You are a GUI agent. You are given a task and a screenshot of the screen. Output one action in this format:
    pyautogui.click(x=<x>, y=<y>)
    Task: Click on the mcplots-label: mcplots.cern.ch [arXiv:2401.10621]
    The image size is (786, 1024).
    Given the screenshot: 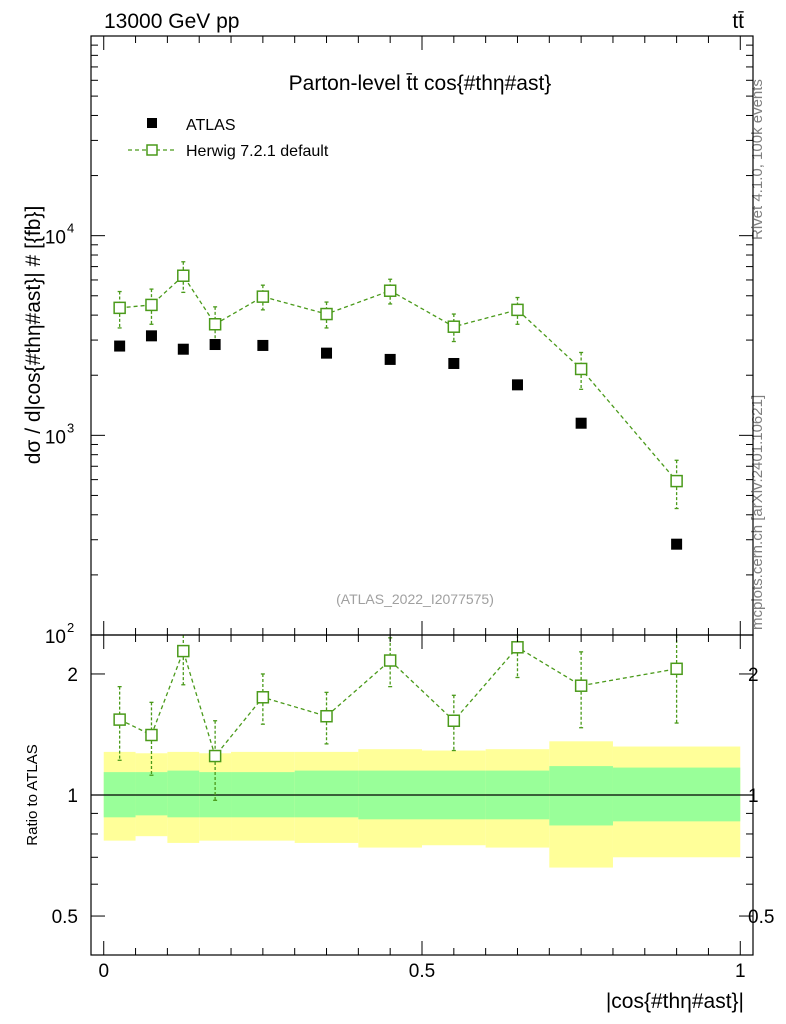 What is the action you would take?
    pyautogui.click(x=757, y=512)
    